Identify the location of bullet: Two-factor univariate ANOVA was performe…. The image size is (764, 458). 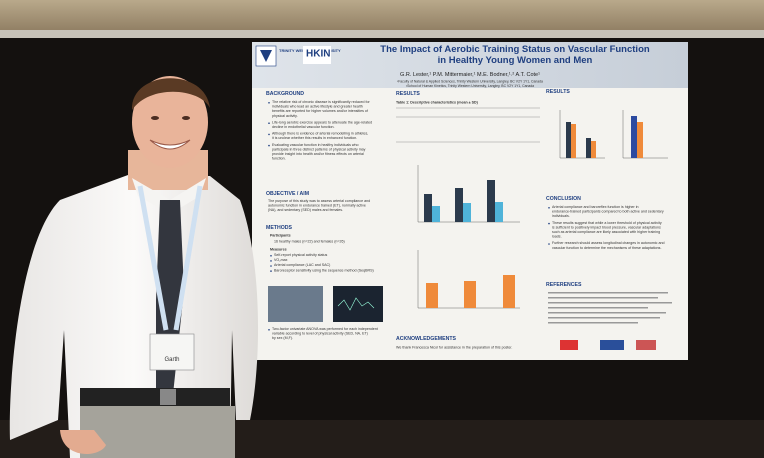
(325, 333).